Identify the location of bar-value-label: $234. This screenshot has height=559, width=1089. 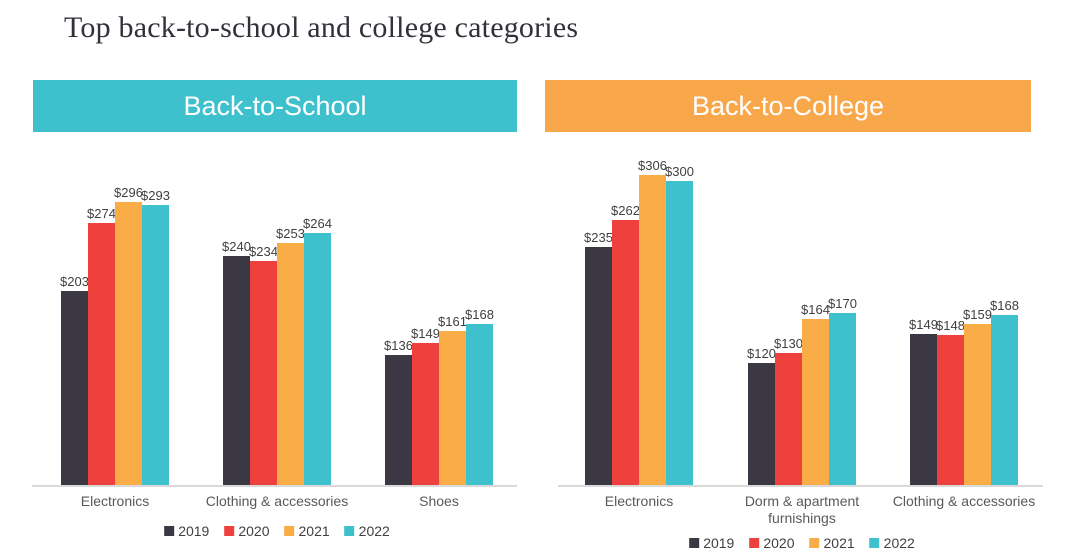
(263, 251).